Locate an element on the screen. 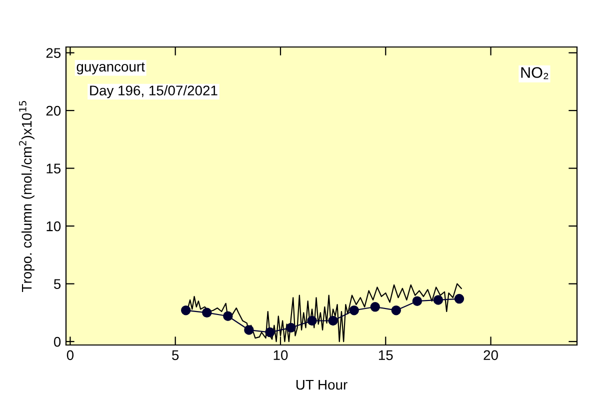 The height and width of the screenshot is (399, 611). annotation: NO₂ is located at coordinates (534, 73).